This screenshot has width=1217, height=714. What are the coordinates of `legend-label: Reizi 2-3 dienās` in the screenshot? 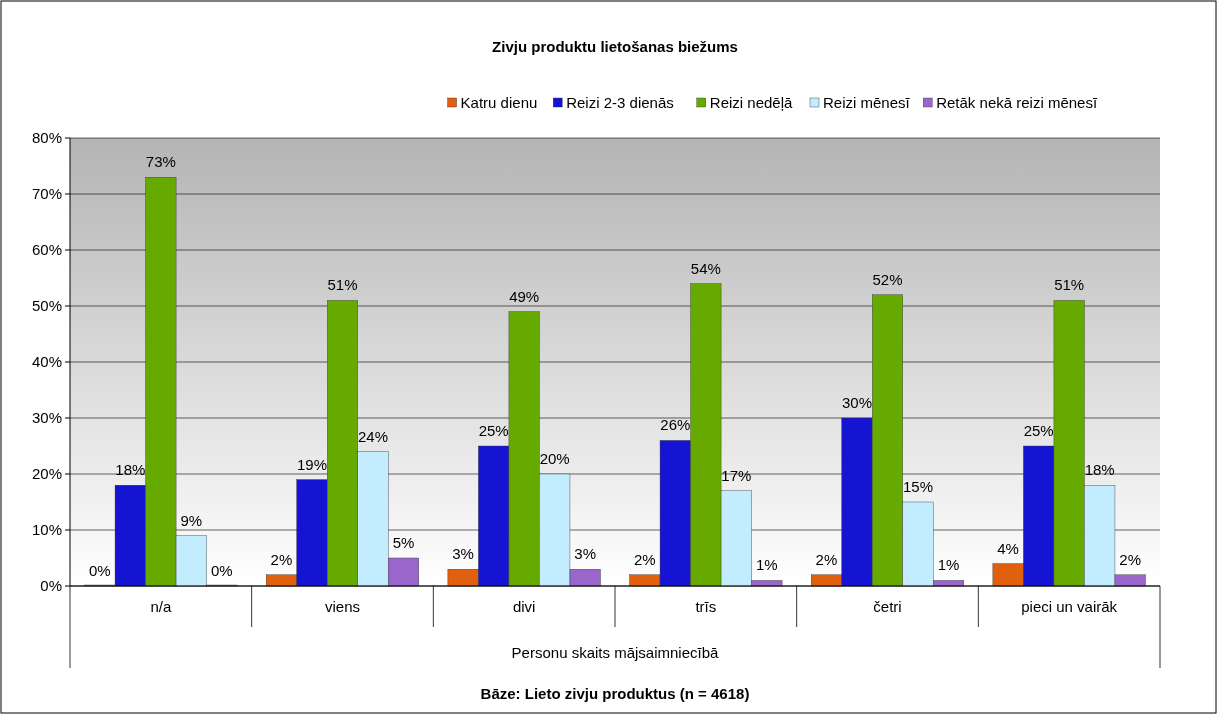 It's located at (620, 102).